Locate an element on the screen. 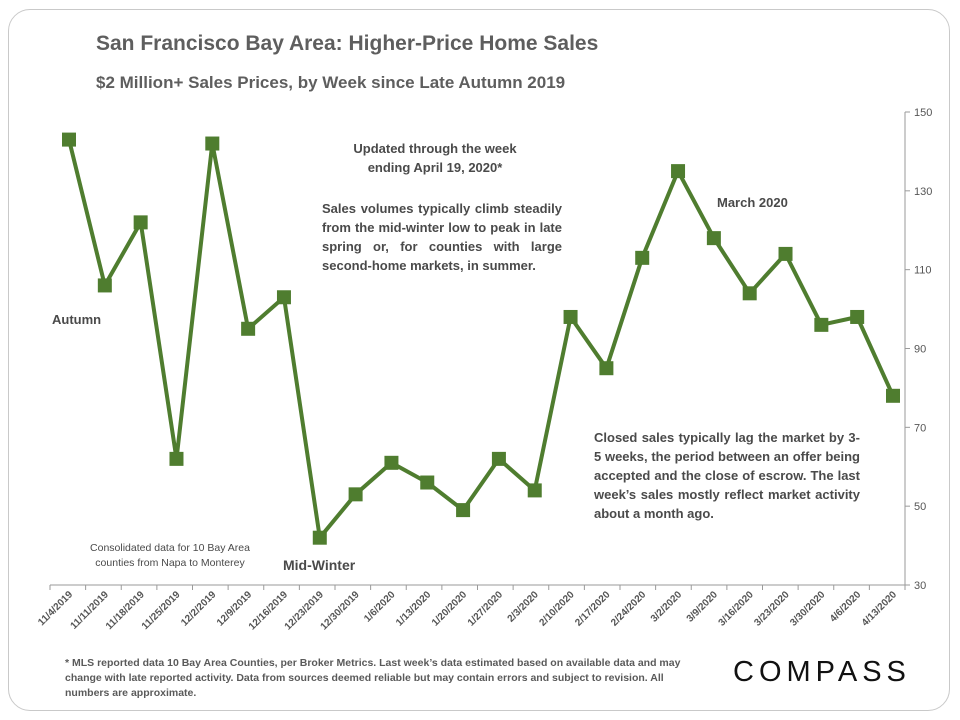 Image resolution: width=960 pixels, height=720 pixels. autumn-label: Autumn is located at coordinates (77, 319).